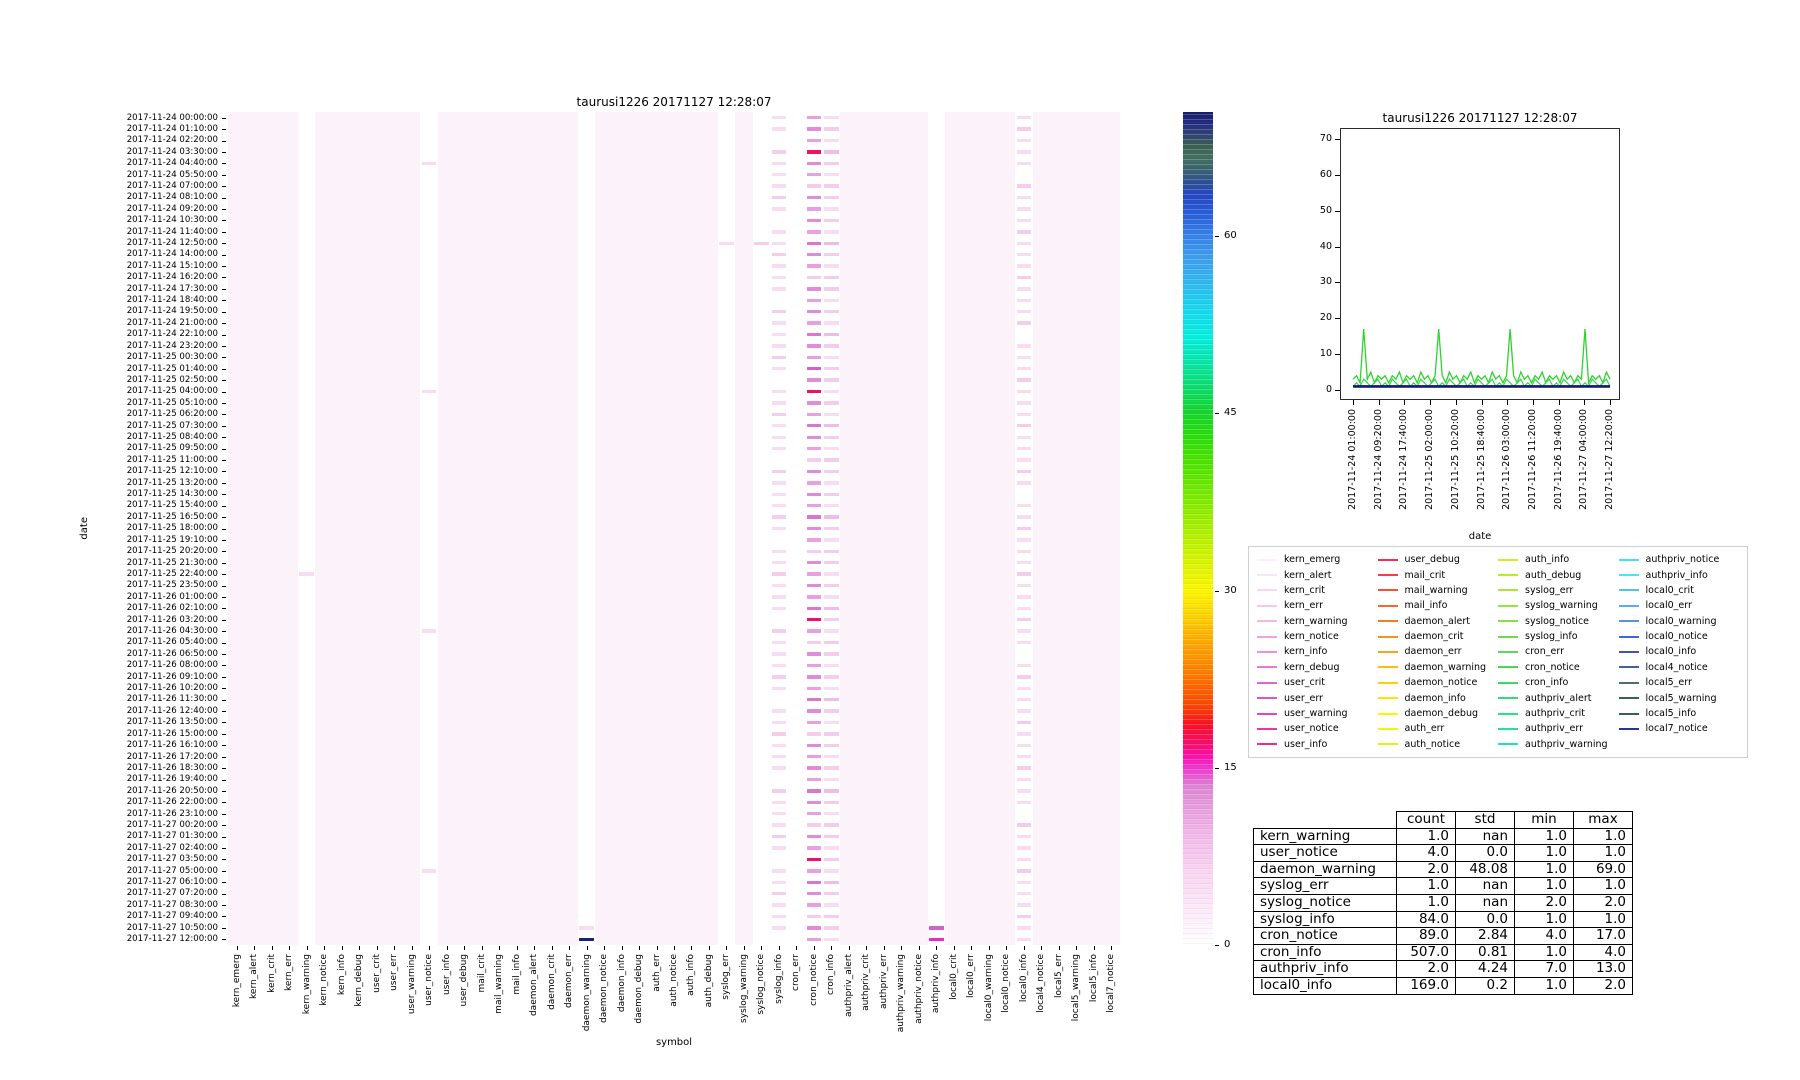 This screenshot has width=1800, height=1080. I want to click on heatmap-row-label: 2017-11-24 11:40:00, so click(172, 231).